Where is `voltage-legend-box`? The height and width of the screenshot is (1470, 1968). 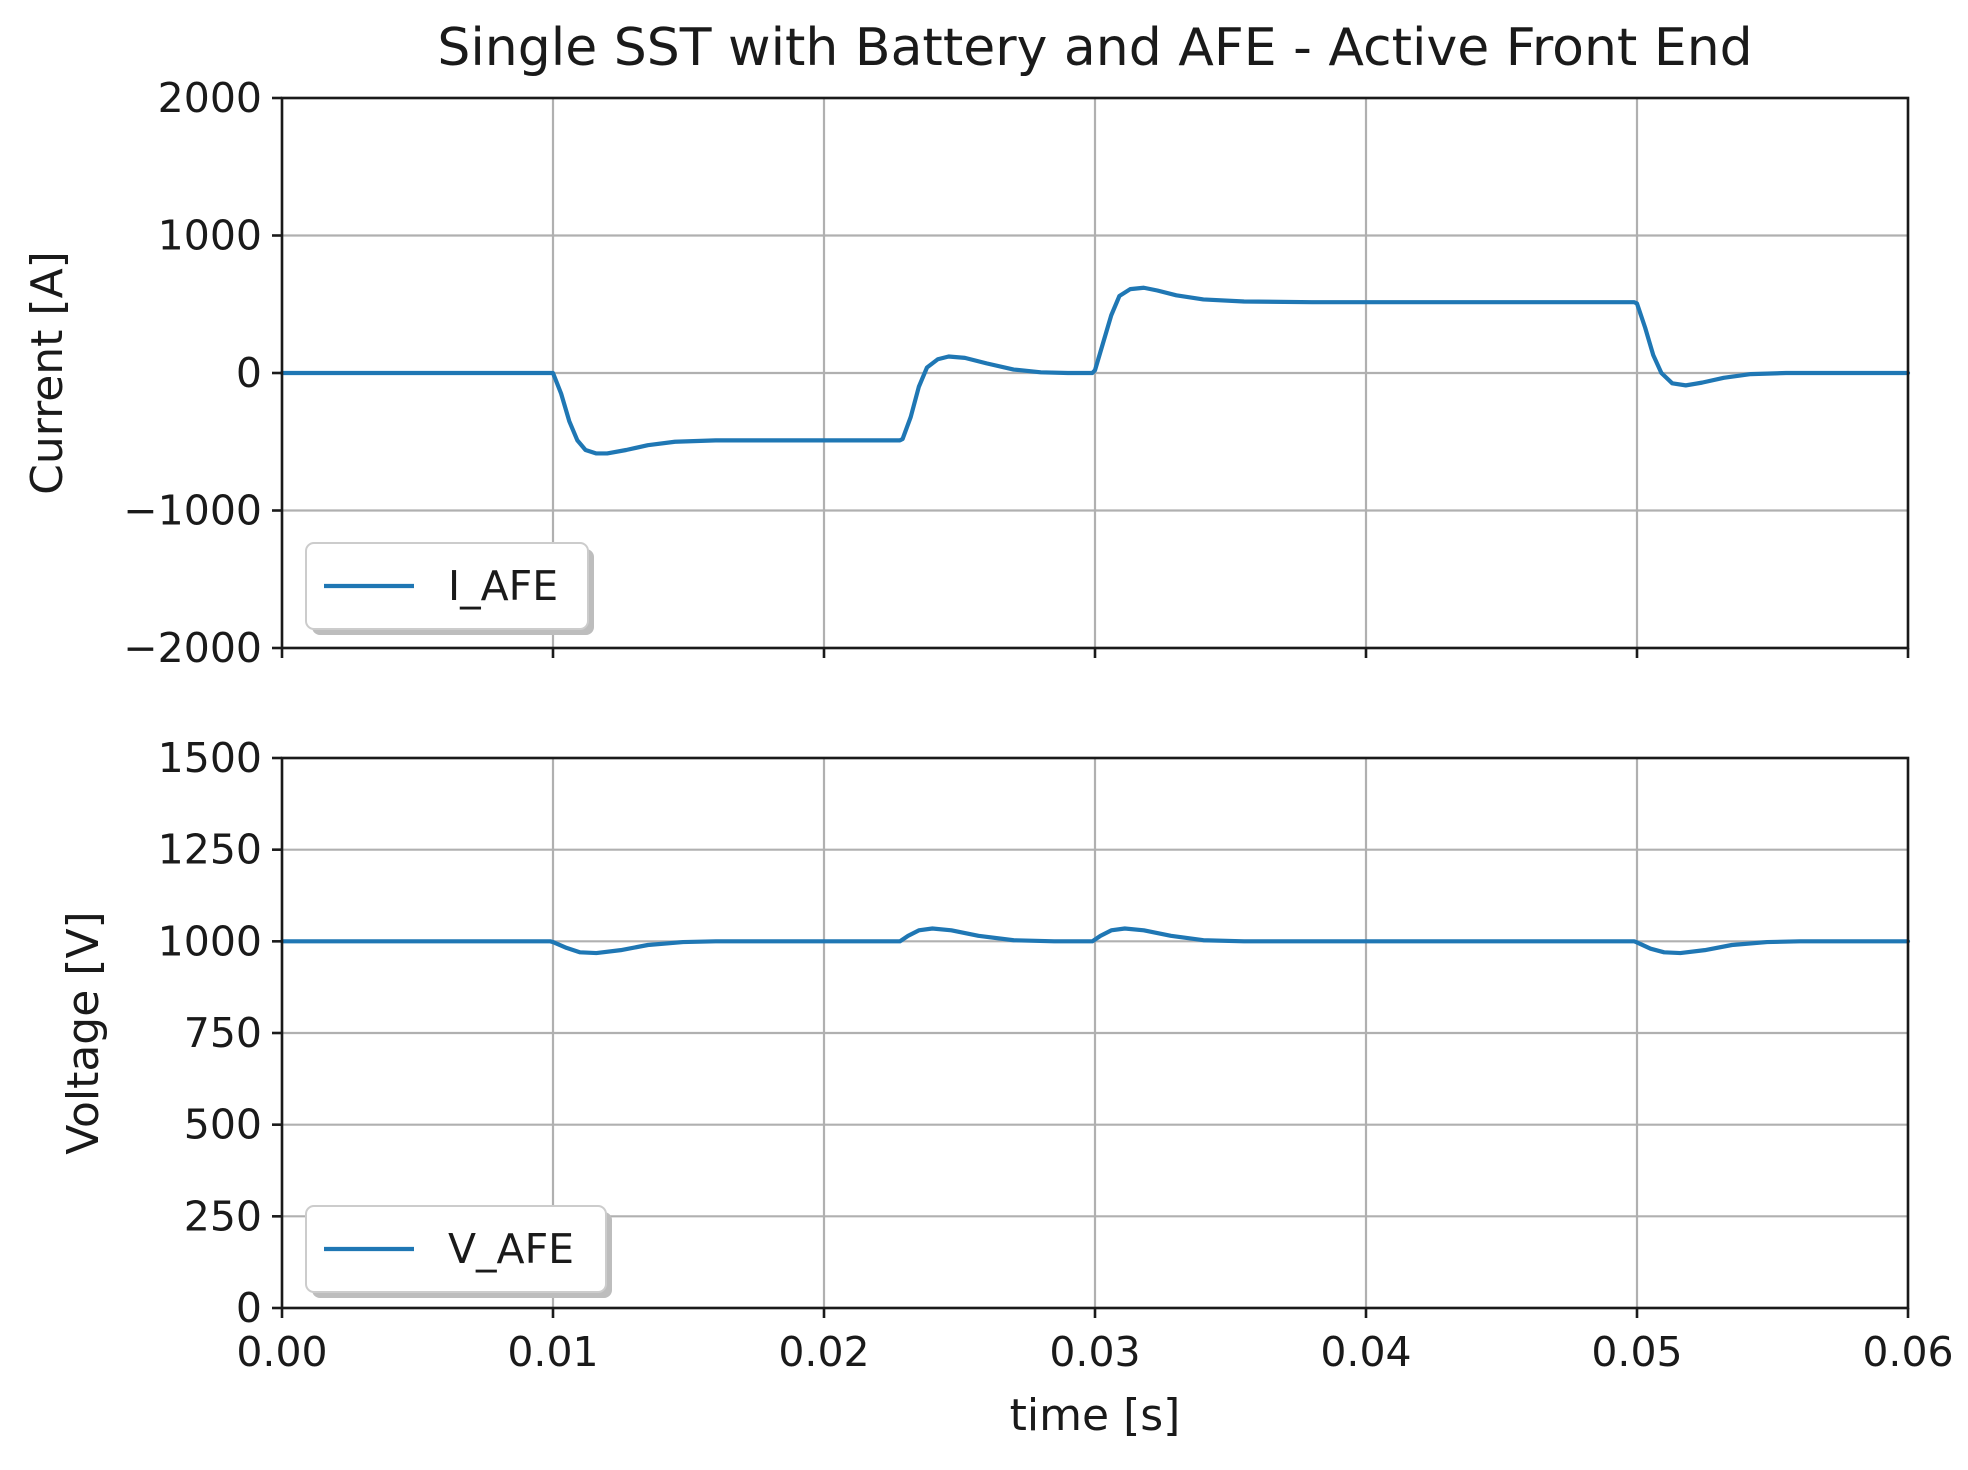
voltage-legend-box is located at coordinates (456, 1249).